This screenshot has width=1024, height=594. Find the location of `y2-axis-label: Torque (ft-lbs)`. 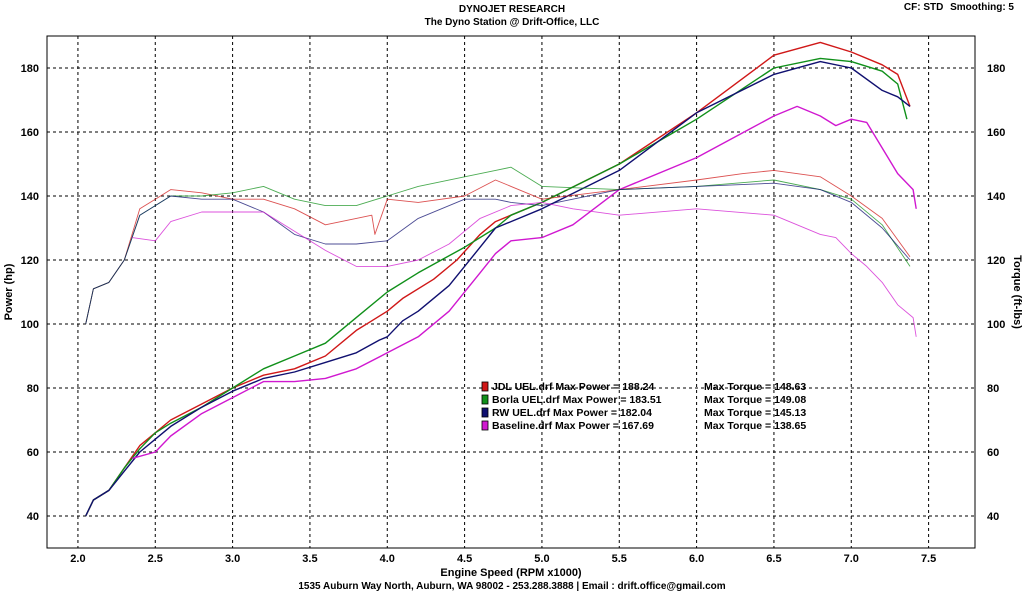

y2-axis-label: Torque (ft-lbs) is located at coordinates (1017, 292).